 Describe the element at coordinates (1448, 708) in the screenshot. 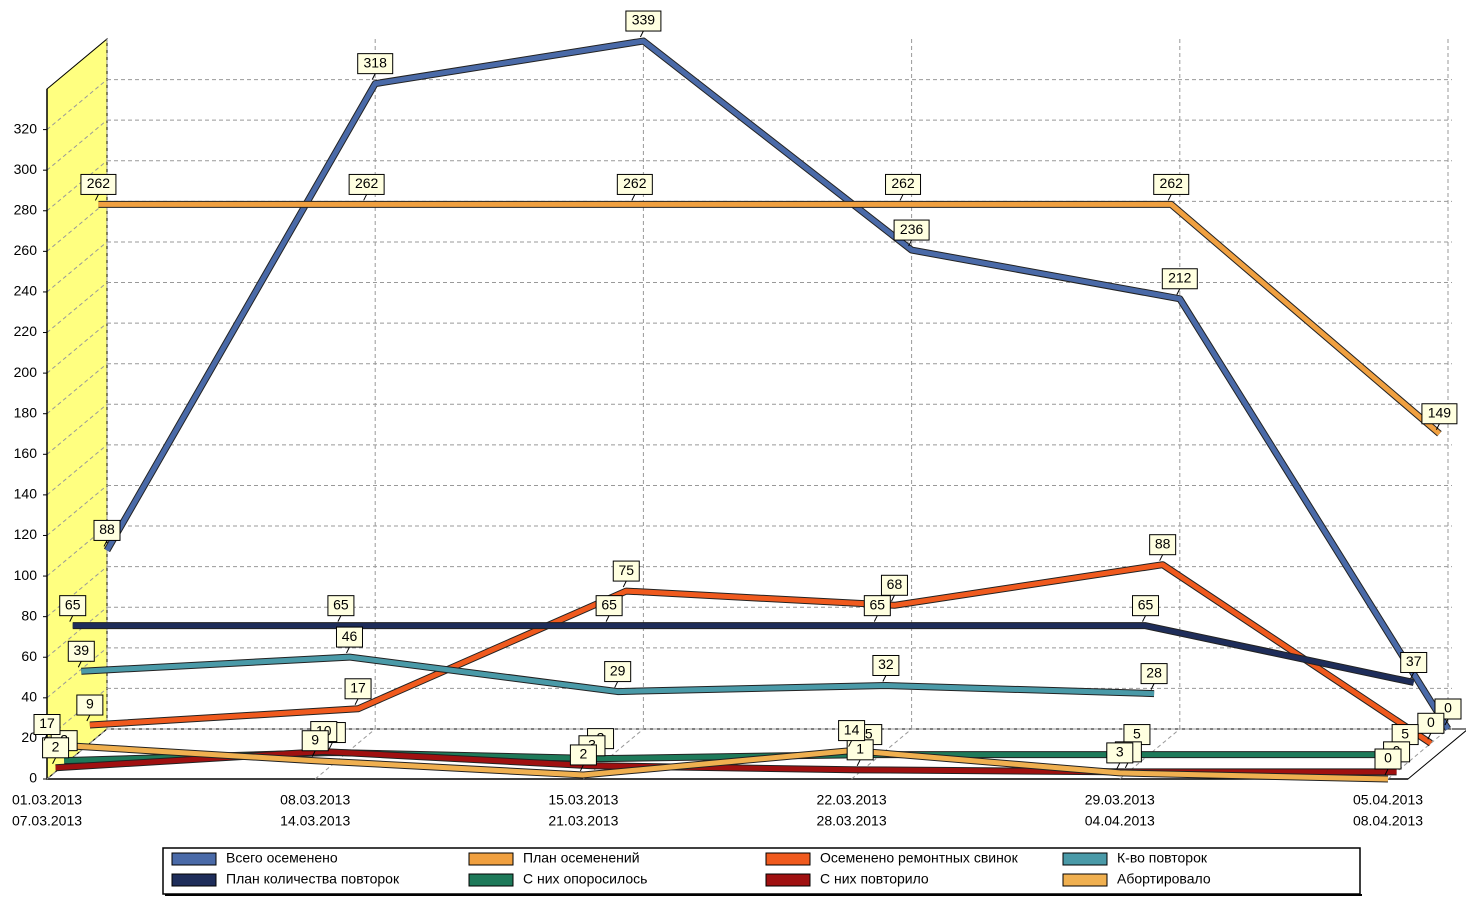

I see `value-label-text: 0` at that location.